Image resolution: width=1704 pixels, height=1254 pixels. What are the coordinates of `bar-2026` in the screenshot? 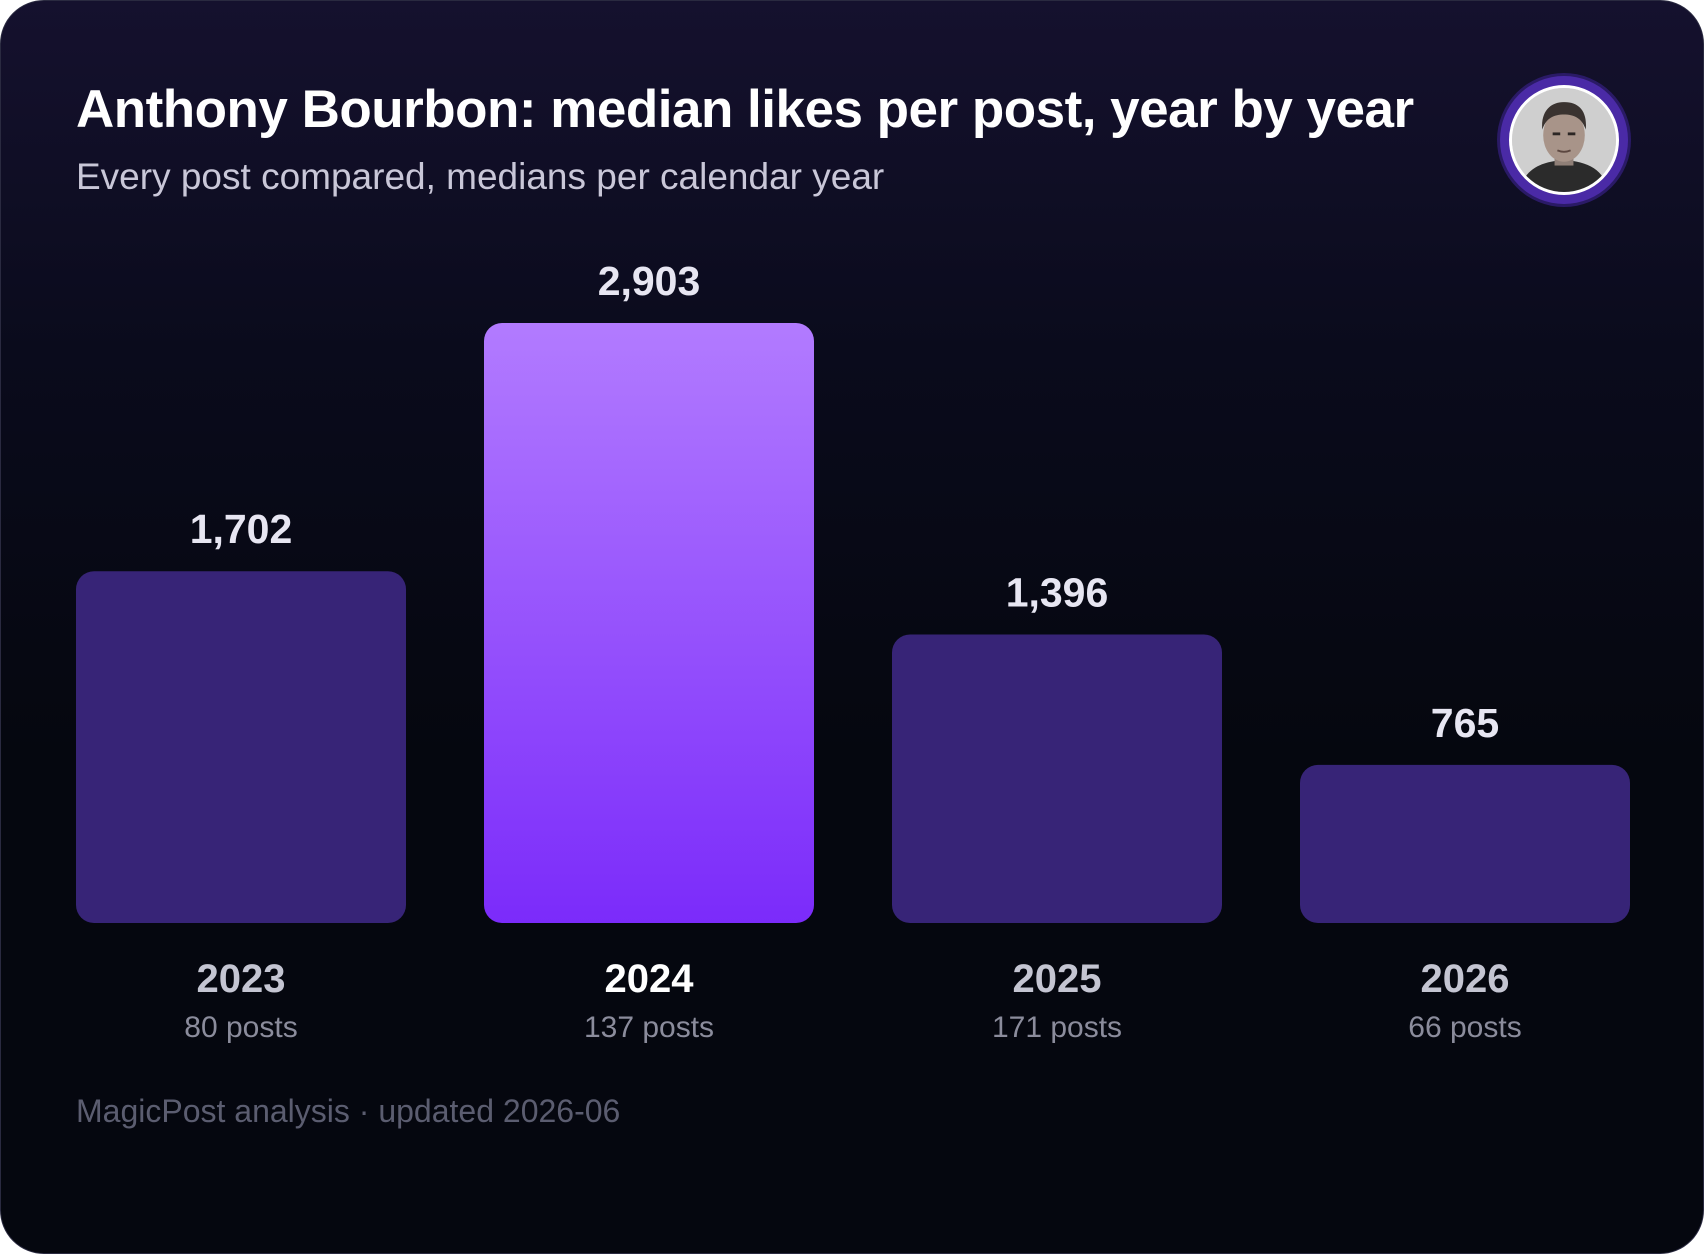 It's located at (1465, 843).